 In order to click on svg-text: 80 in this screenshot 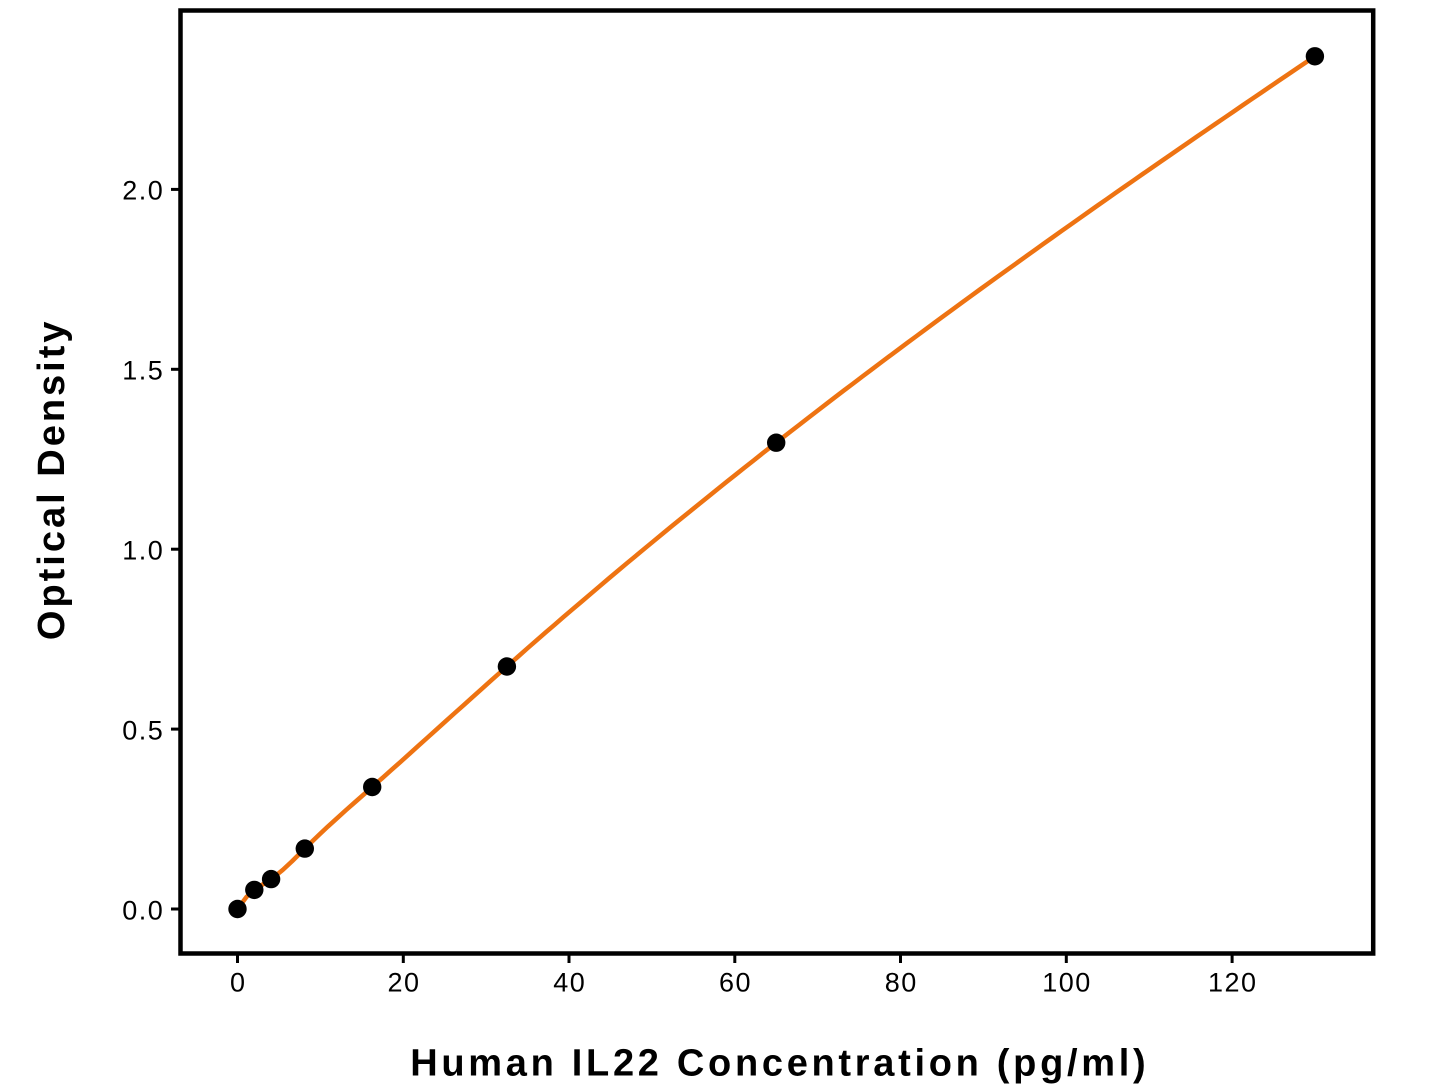, I will do `click(901, 983)`.